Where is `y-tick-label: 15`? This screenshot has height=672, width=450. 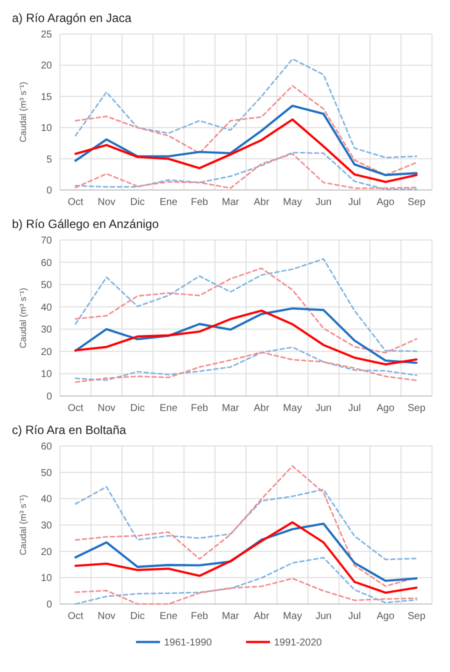
y-tick-label: 15 is located at coordinates (46, 97).